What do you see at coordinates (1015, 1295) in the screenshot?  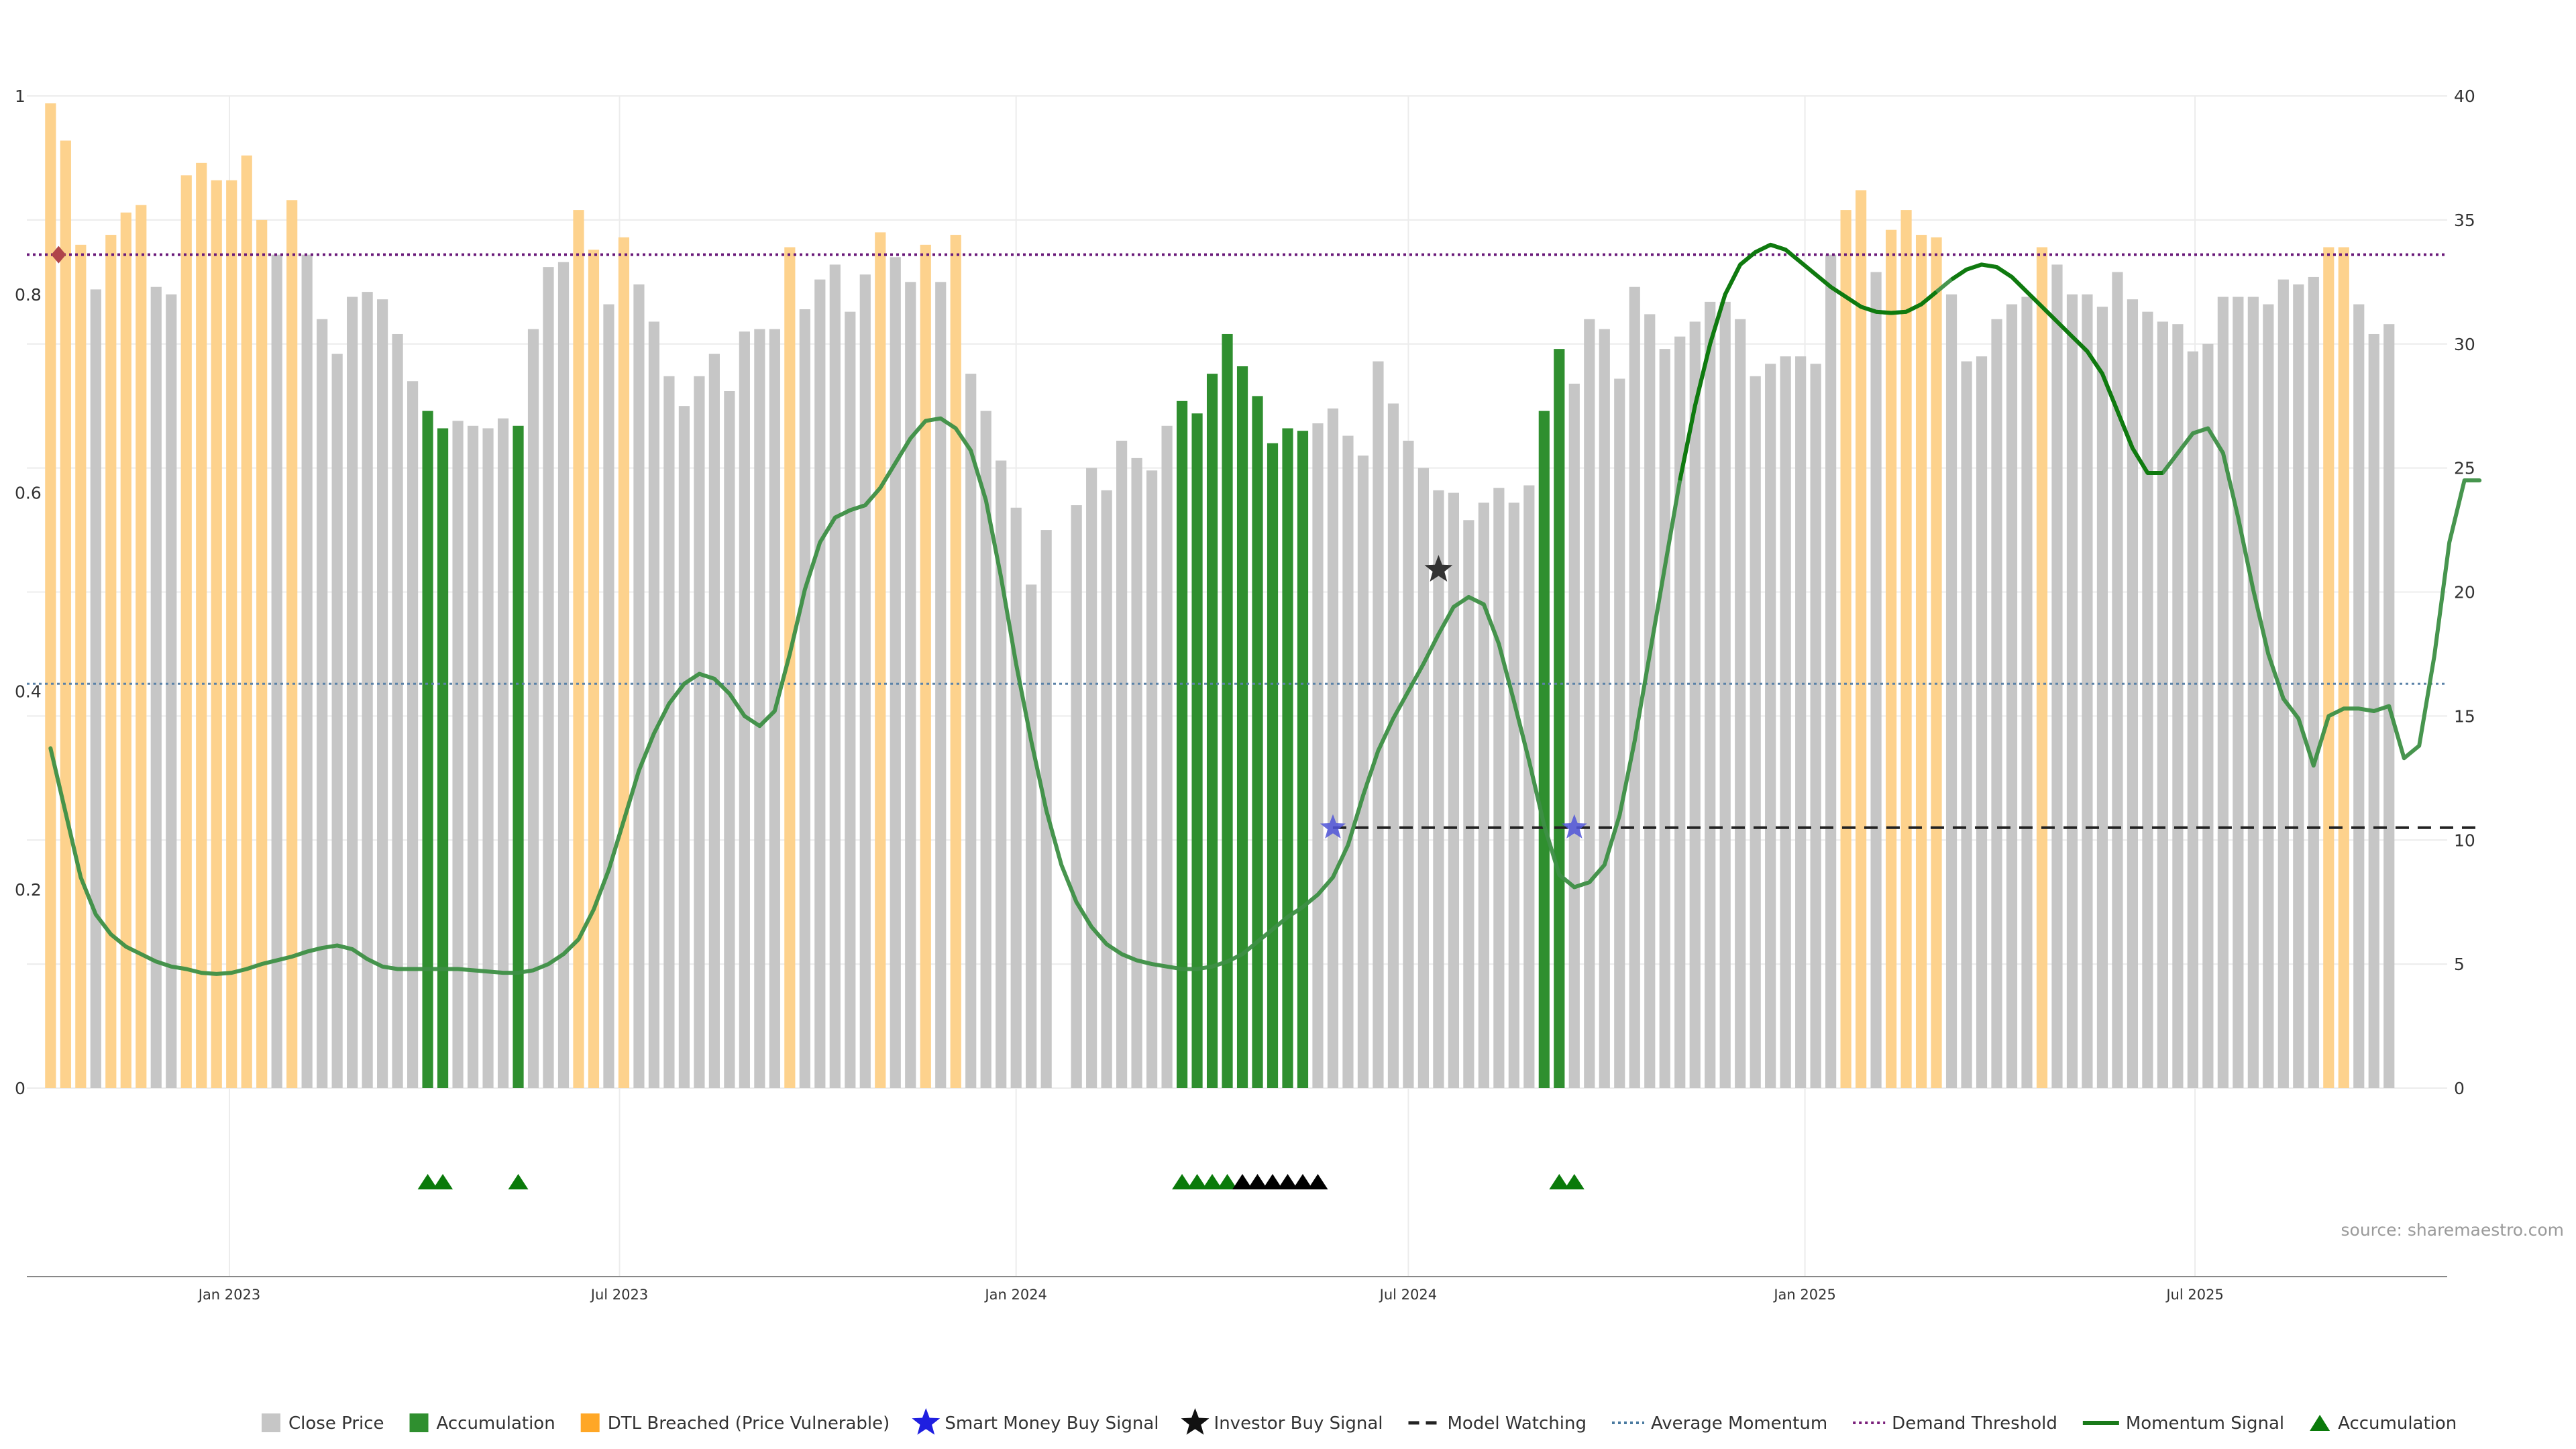 I see `x-tick-label: Jan 2024` at bounding box center [1015, 1295].